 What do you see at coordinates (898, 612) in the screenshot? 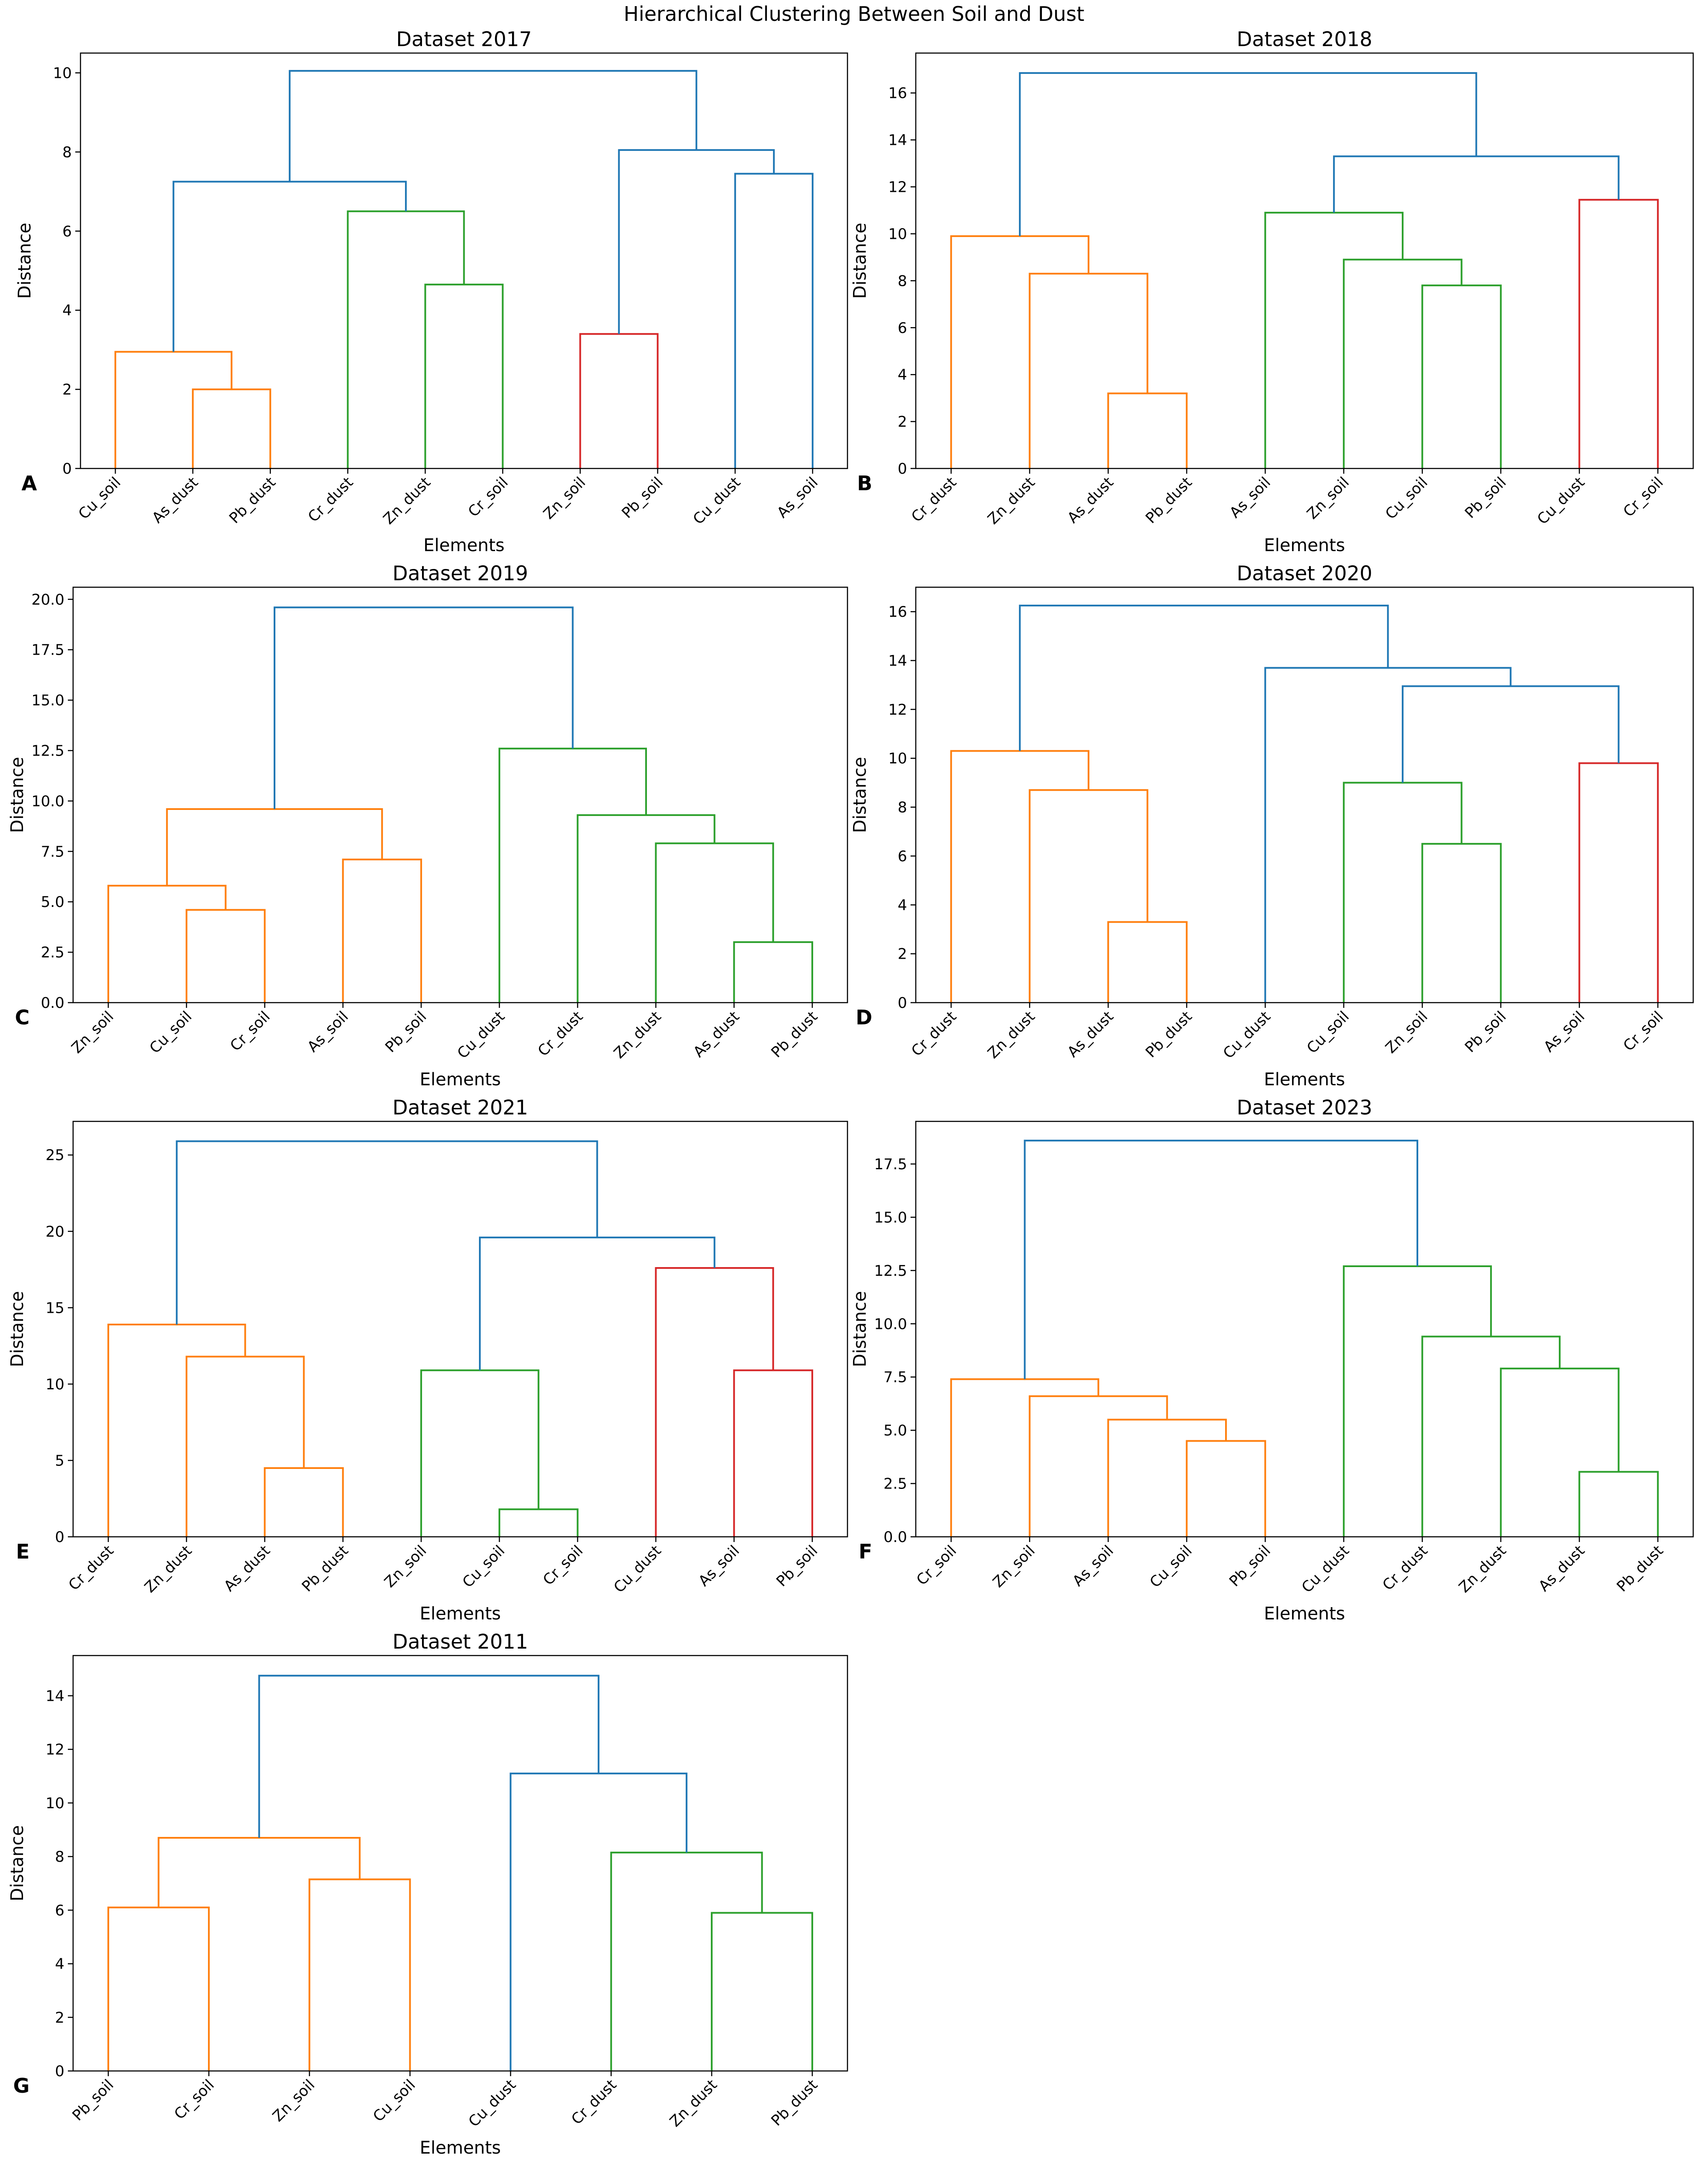
I see `y-tick-label: 16` at bounding box center [898, 612].